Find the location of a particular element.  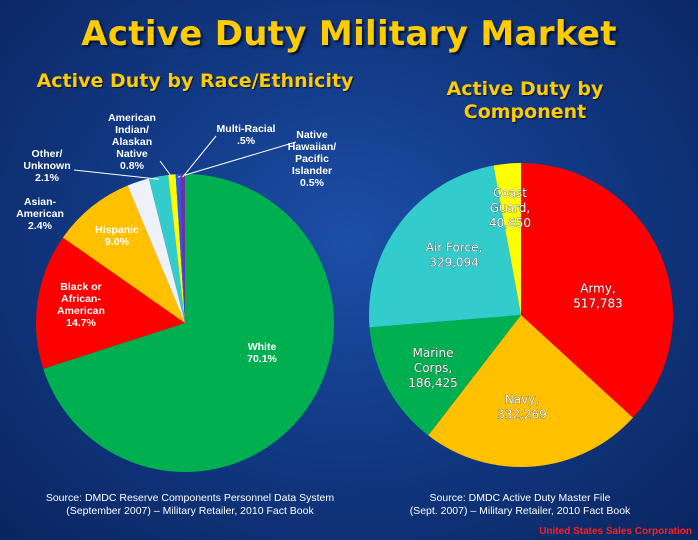

race-slice-asian is located at coordinates (156, 250).